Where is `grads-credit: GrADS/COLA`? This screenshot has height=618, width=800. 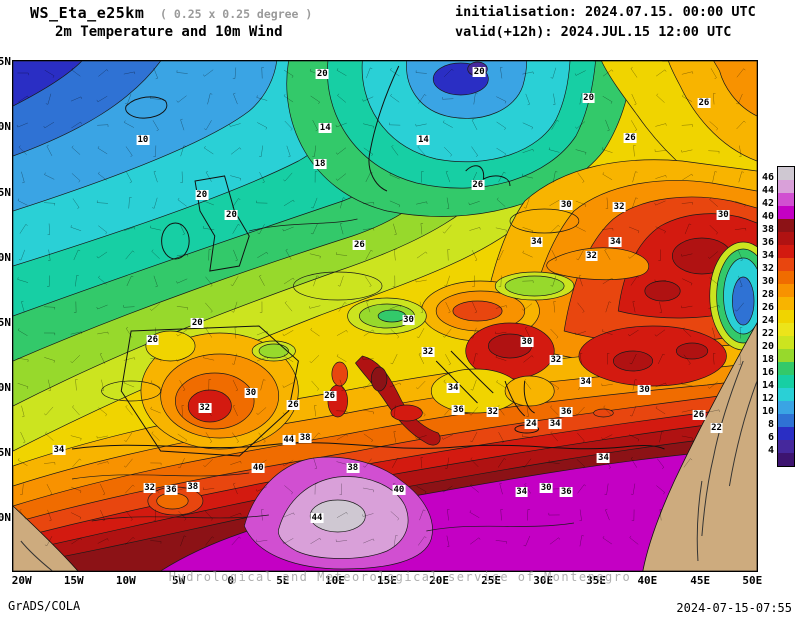 grads-credit: GrADS/COLA is located at coordinates (44, 606).